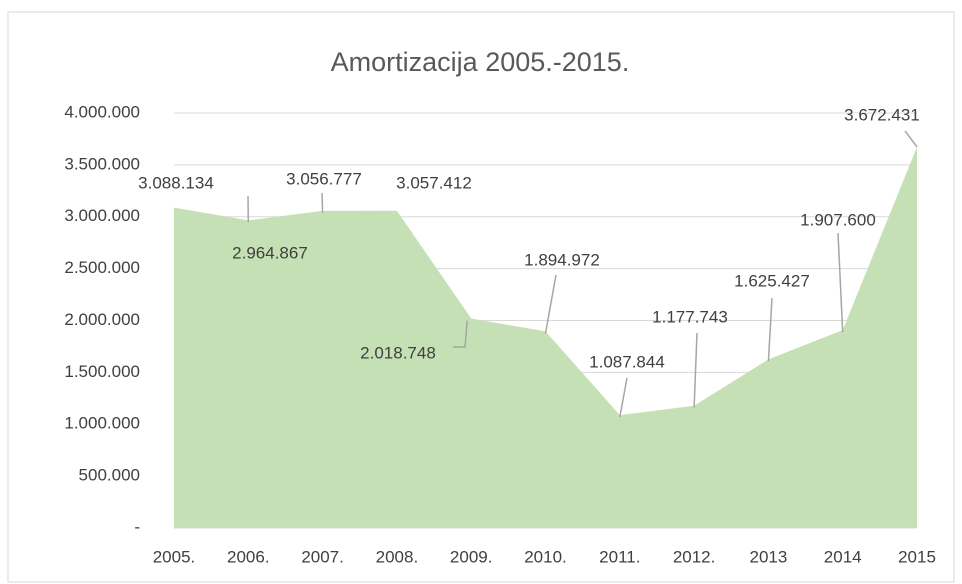  What do you see at coordinates (102, 423) in the screenshot?
I see `y-tick-label: 1.000.000` at bounding box center [102, 423].